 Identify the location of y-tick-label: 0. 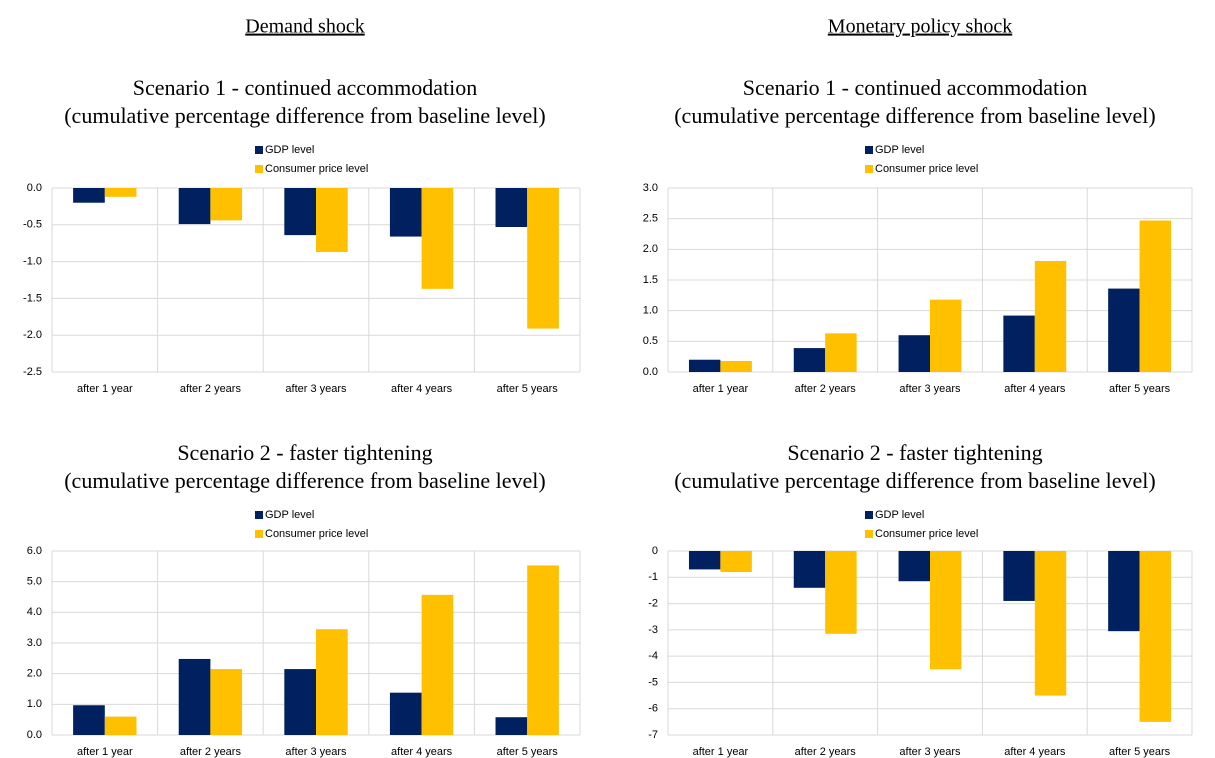
(655, 551).